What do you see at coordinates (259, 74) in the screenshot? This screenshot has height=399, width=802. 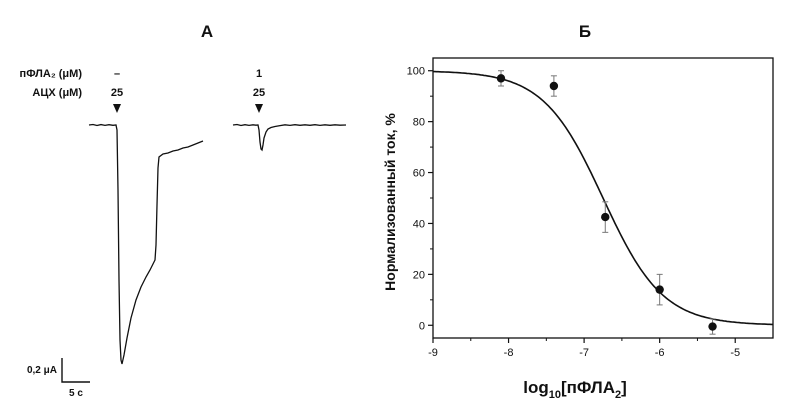 I see `trace2-pfla-conc: 1` at bounding box center [259, 74].